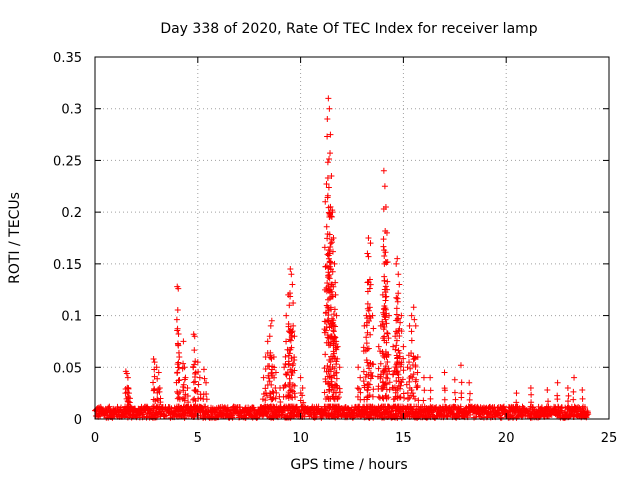 This screenshot has width=640, height=480. Describe the element at coordinates (348, 465) in the screenshot. I see `x-axis-label: GPS time / hours` at that location.